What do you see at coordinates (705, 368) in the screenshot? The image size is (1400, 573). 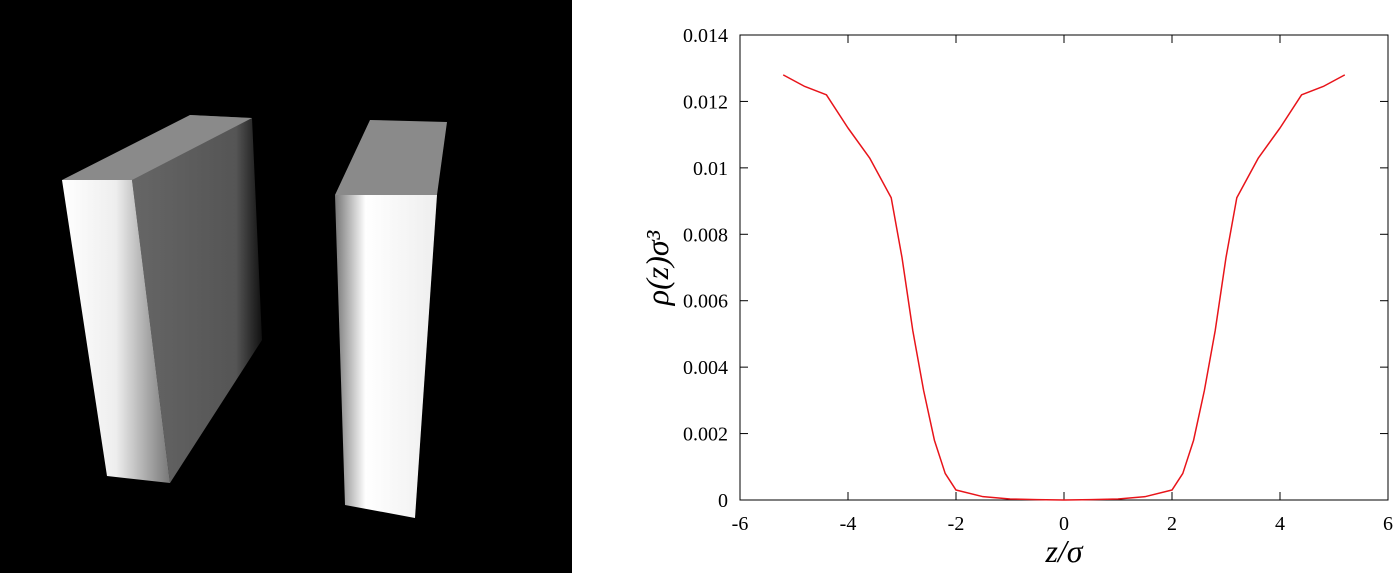 I see `y-tick-label: 0.004` at bounding box center [705, 368].